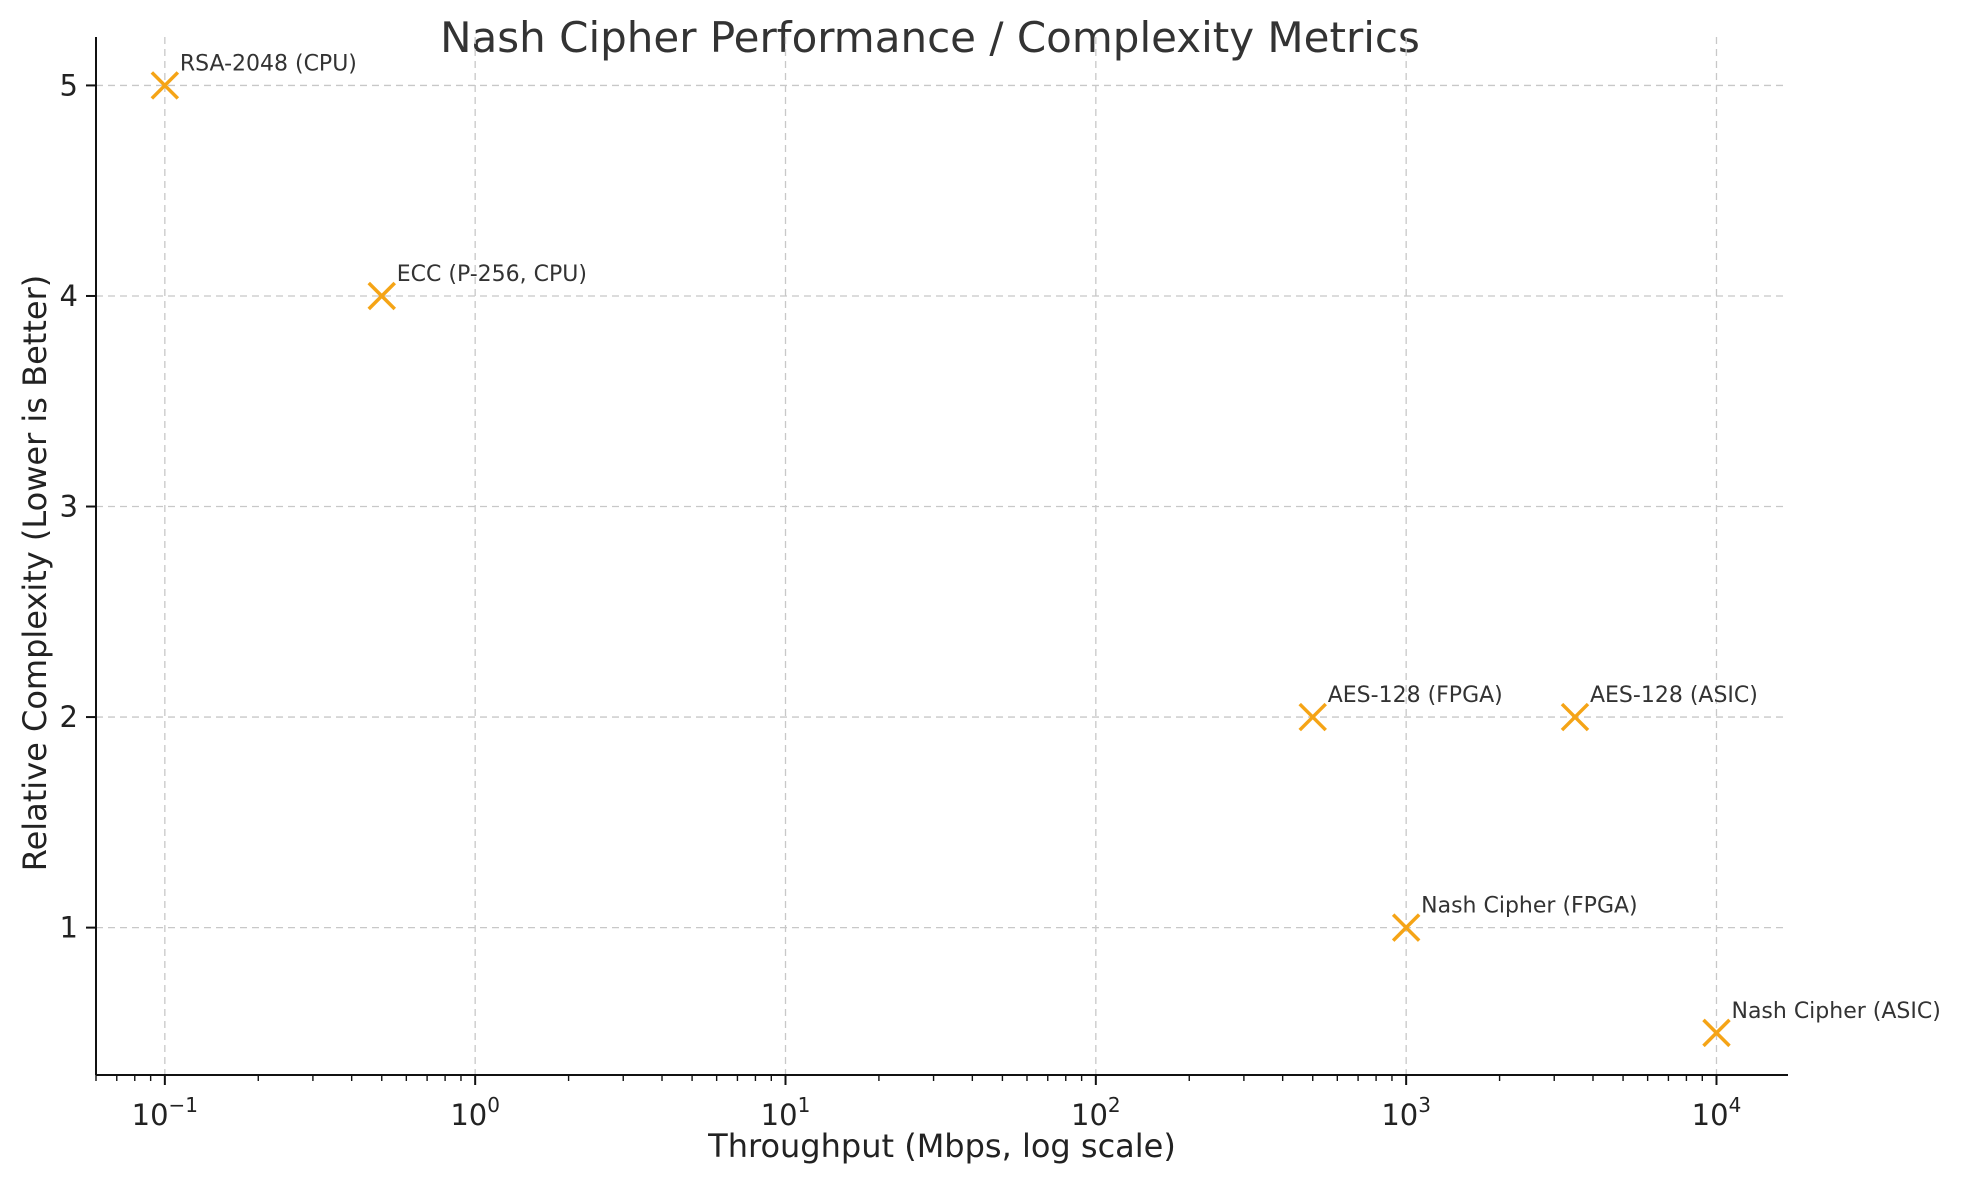 The width and height of the screenshot is (1973, 1180). I want to click on data-point: AES-128 (FPGA), so click(1401, 706).